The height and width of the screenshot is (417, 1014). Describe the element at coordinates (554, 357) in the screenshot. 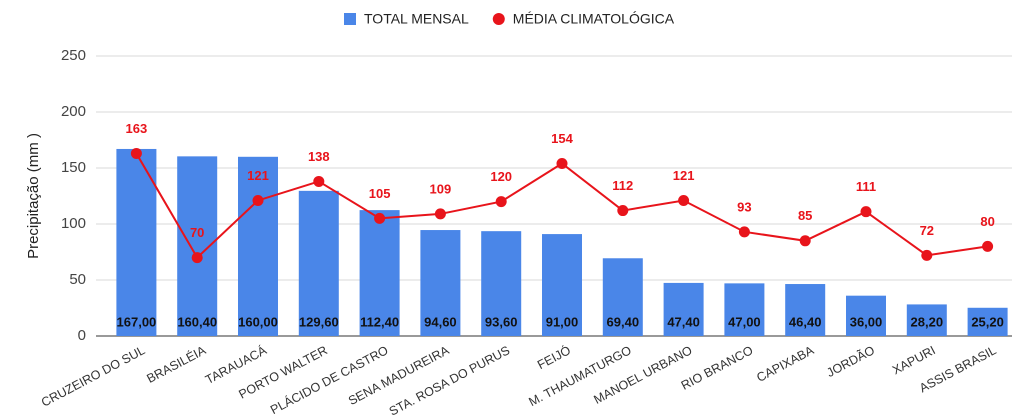

I see `x-tick-label: FEIJÓ` at that location.